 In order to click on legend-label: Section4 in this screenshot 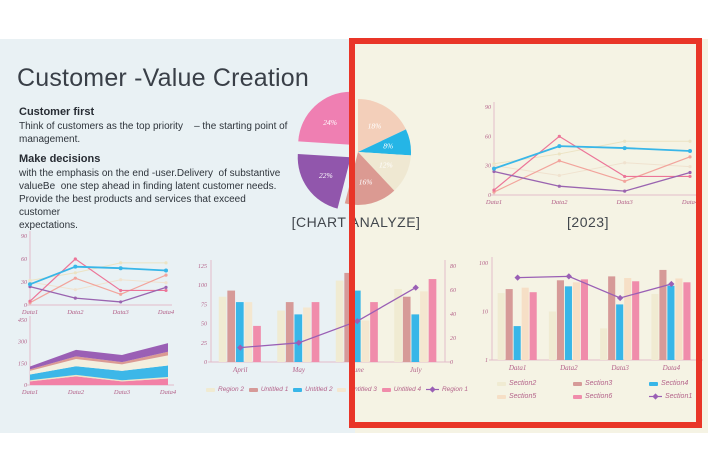, I will do `click(675, 383)`.